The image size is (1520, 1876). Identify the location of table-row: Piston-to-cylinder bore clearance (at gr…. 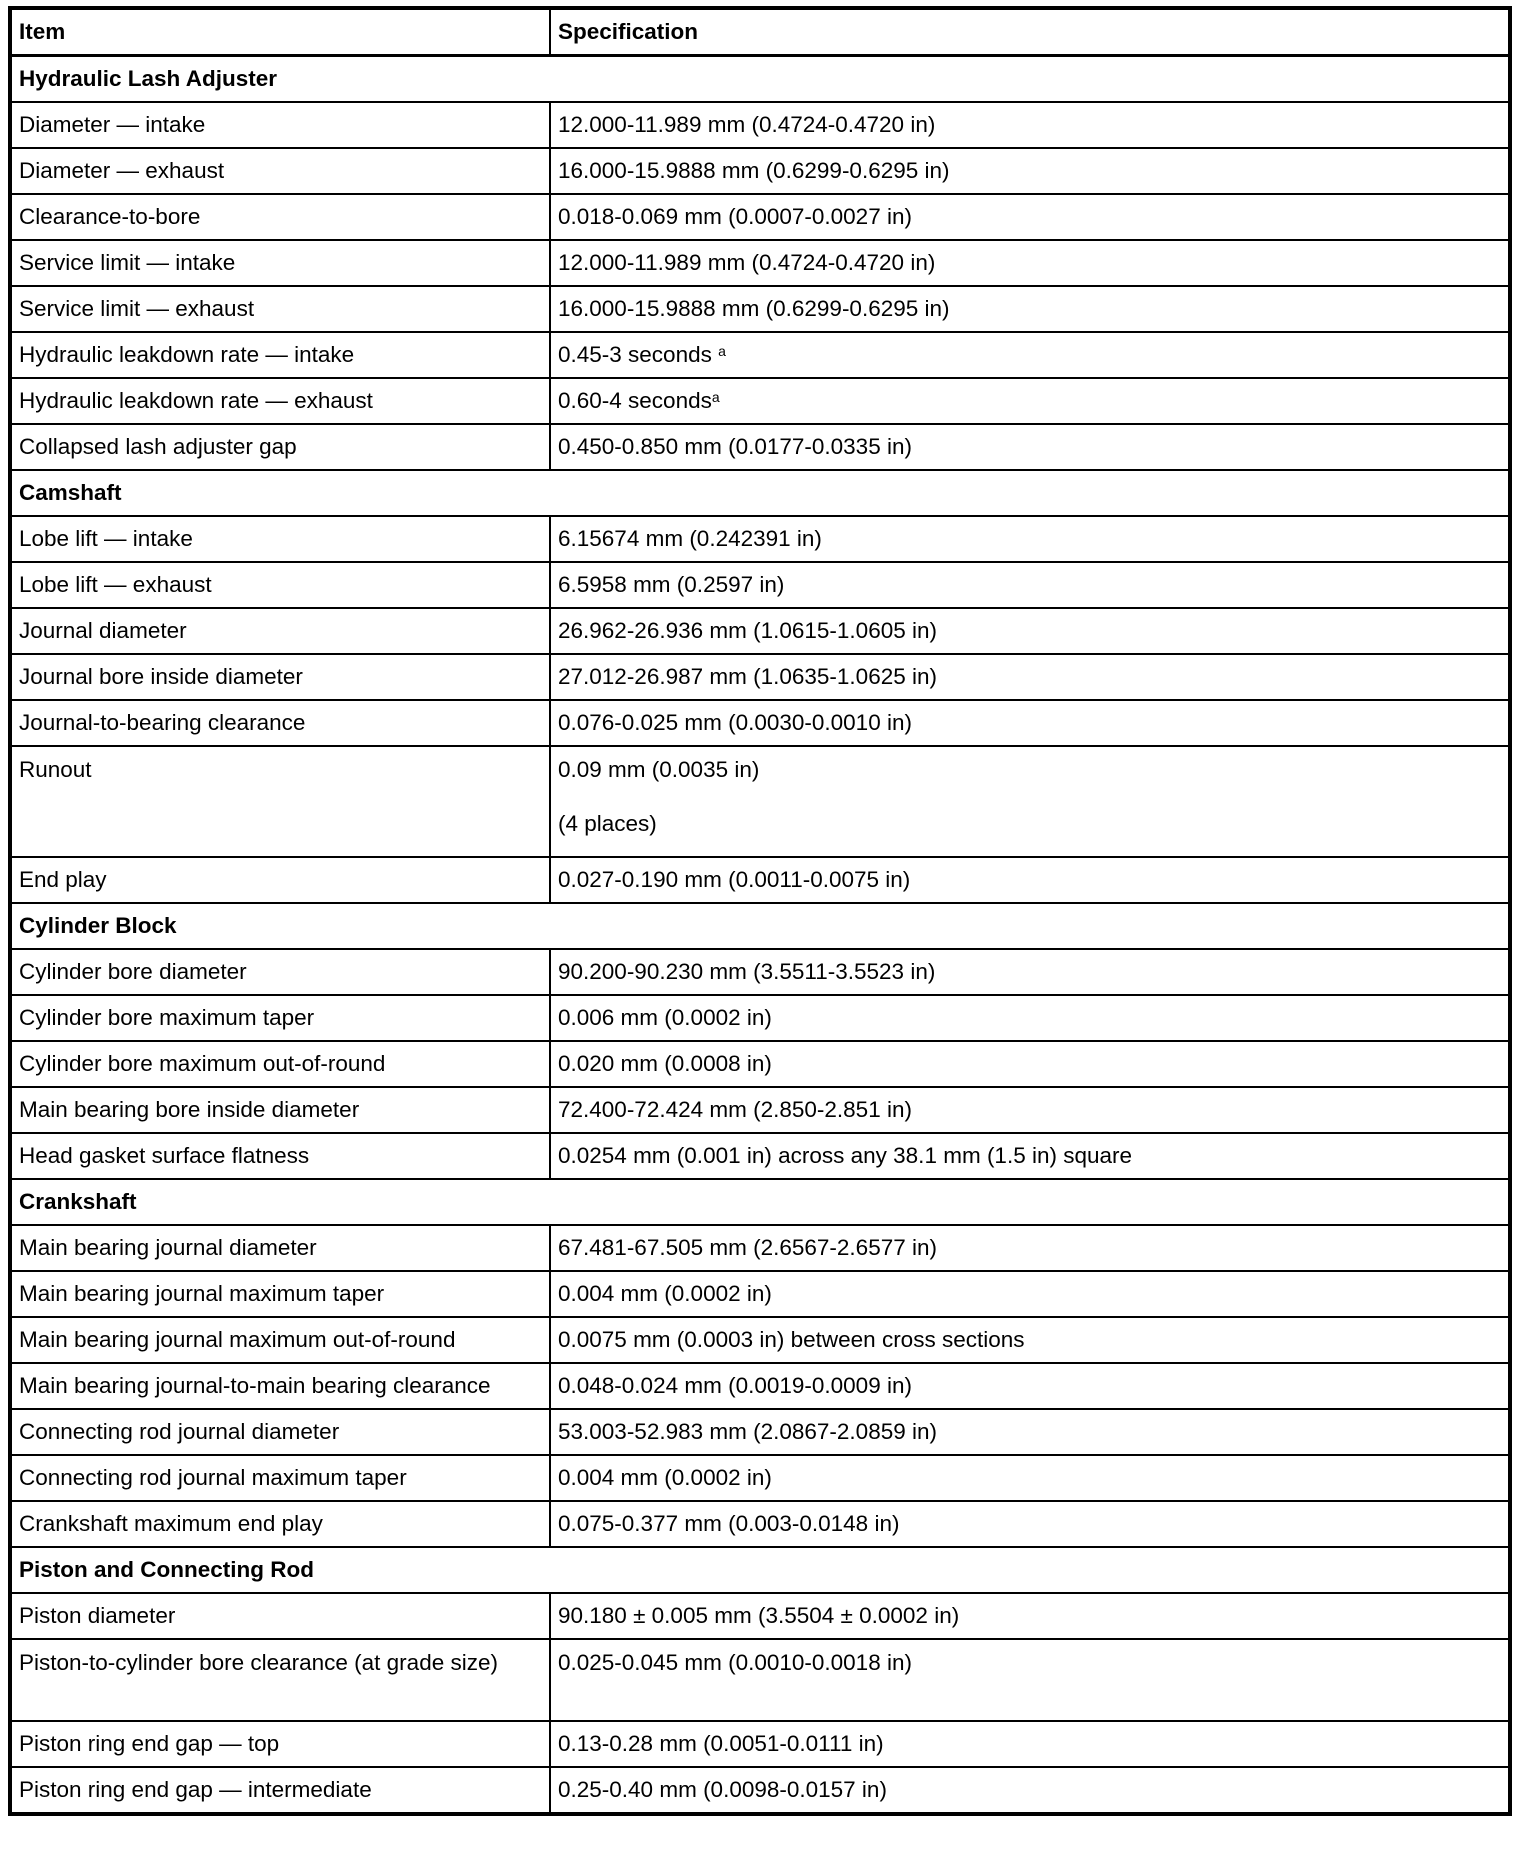
(760, 1680).